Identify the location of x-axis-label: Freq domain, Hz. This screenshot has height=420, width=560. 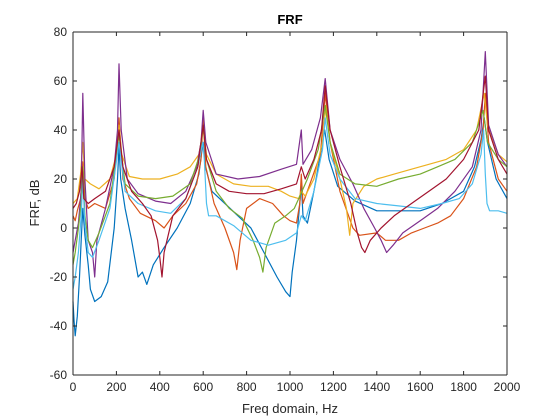
(290, 408).